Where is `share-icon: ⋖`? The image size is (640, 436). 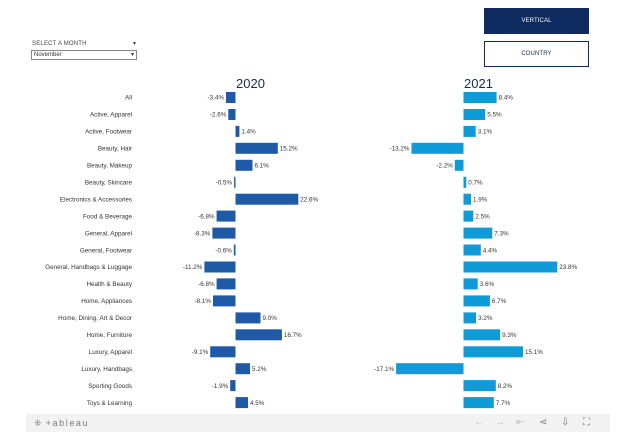
share-icon: ⋖ is located at coordinates (543, 422).